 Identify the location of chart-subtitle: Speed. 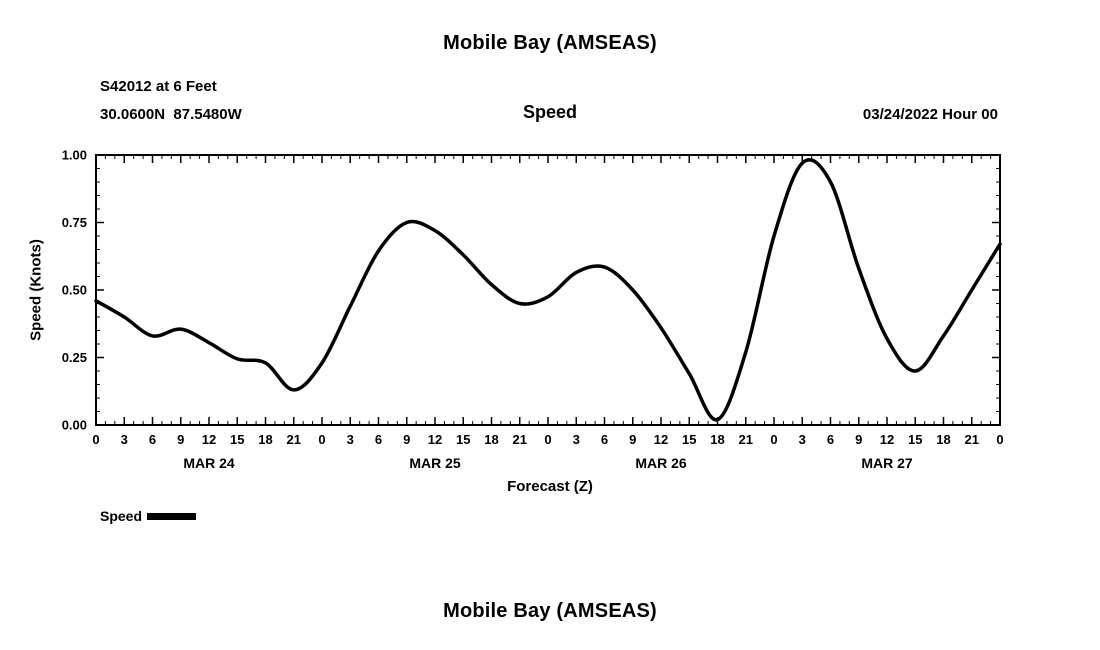
(550, 112).